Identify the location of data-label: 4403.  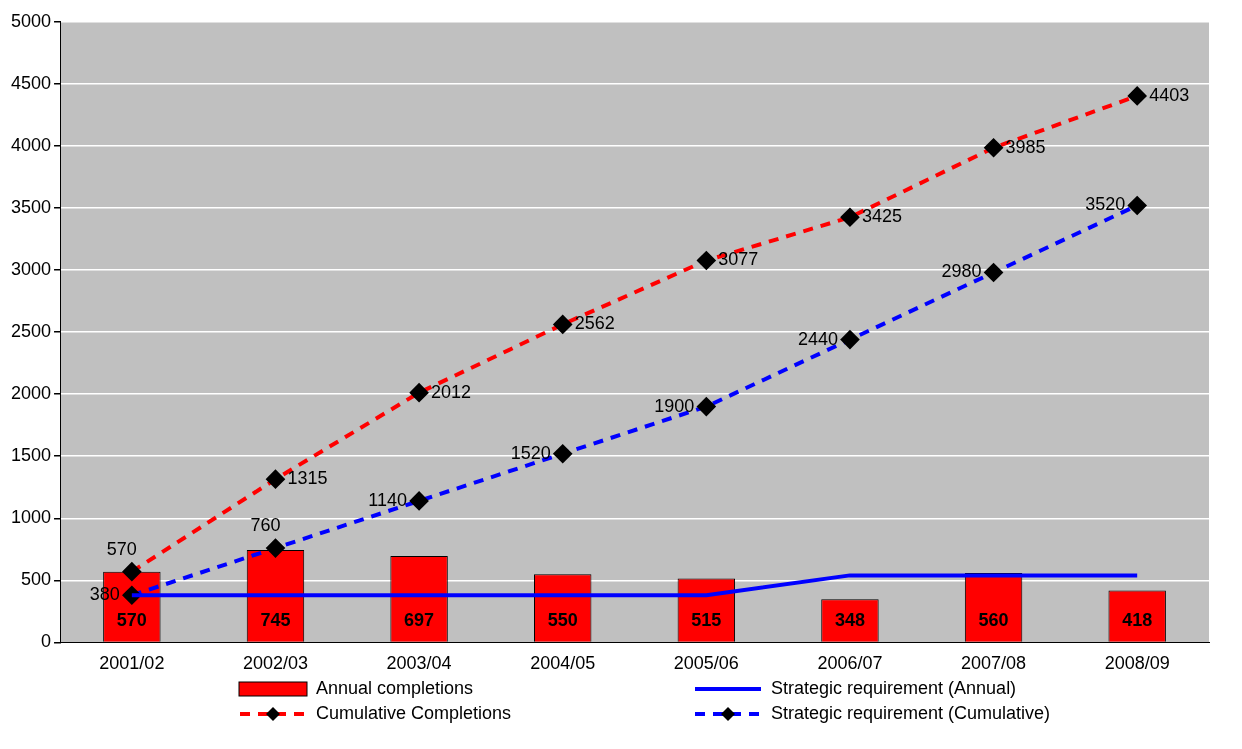
(1169, 94).